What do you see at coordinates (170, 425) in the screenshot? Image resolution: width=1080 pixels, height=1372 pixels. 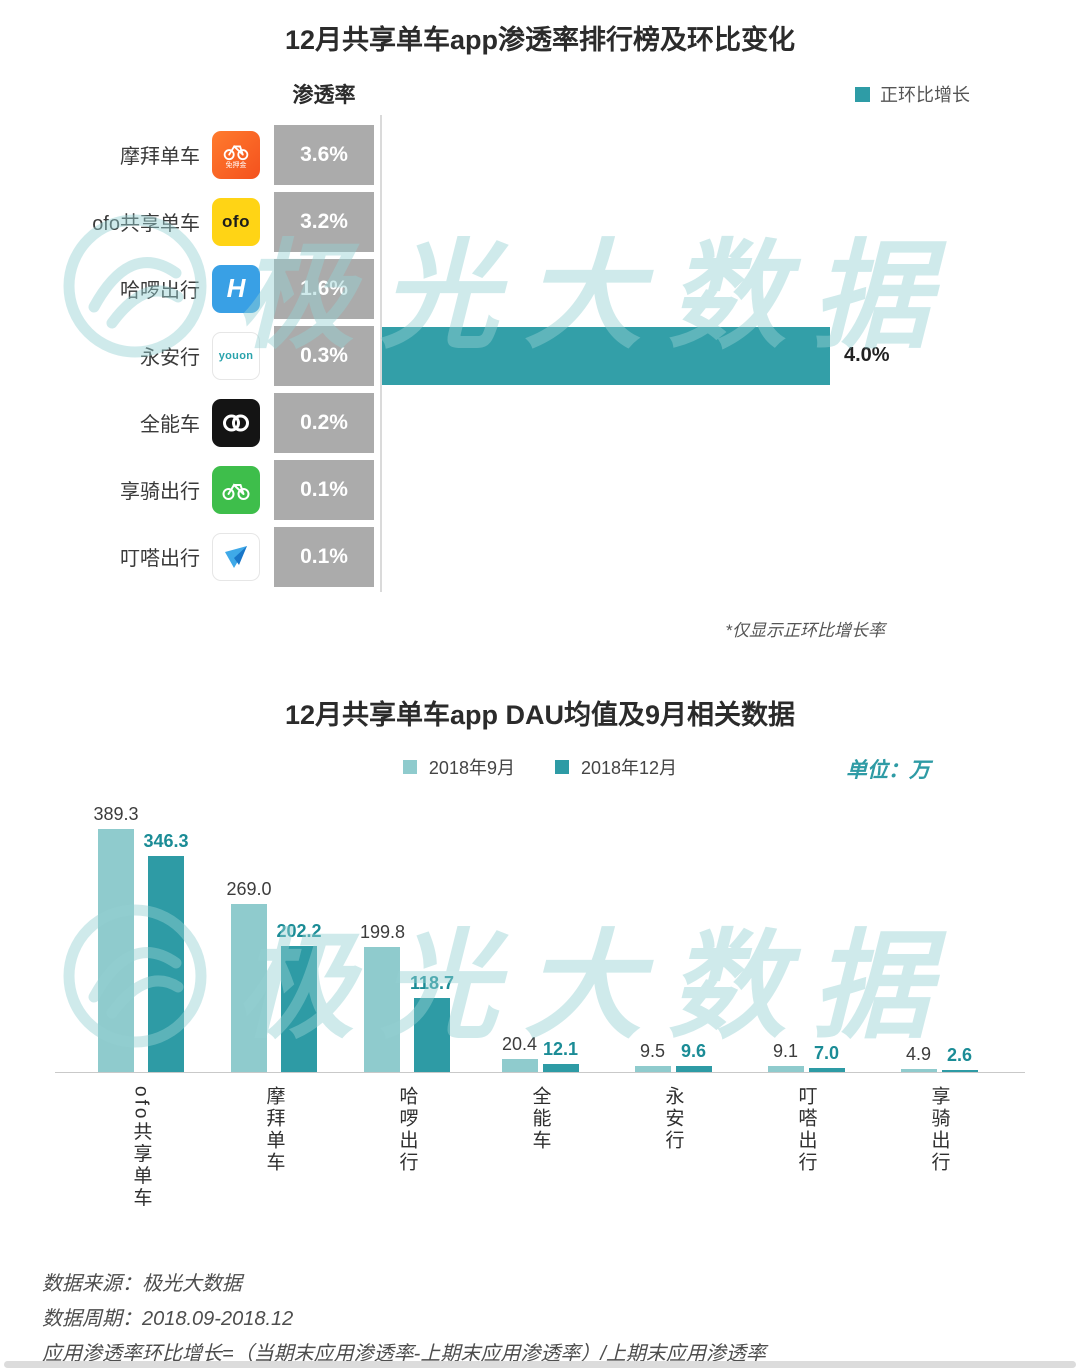 I see `app-name: 全能车` at bounding box center [170, 425].